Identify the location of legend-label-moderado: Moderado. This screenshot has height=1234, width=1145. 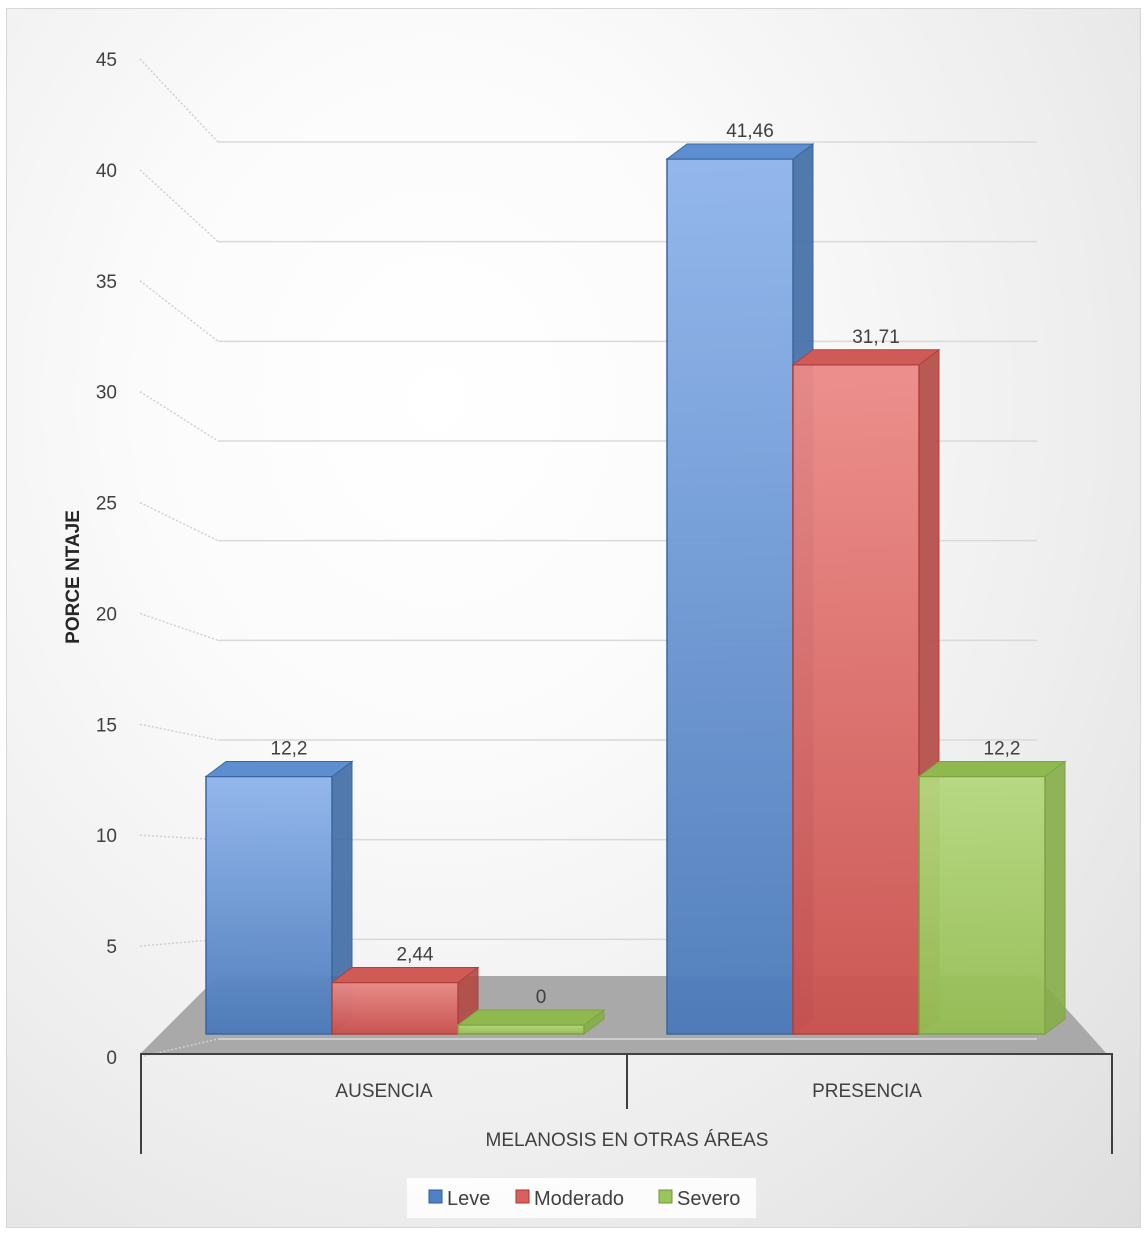
(579, 1199).